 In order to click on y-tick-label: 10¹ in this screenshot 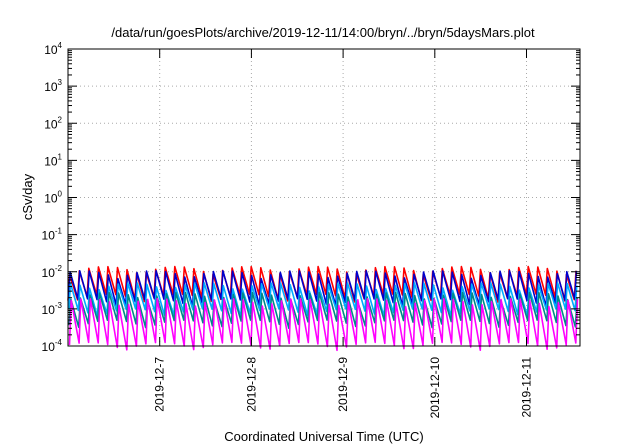, I will do `click(53, 160)`.